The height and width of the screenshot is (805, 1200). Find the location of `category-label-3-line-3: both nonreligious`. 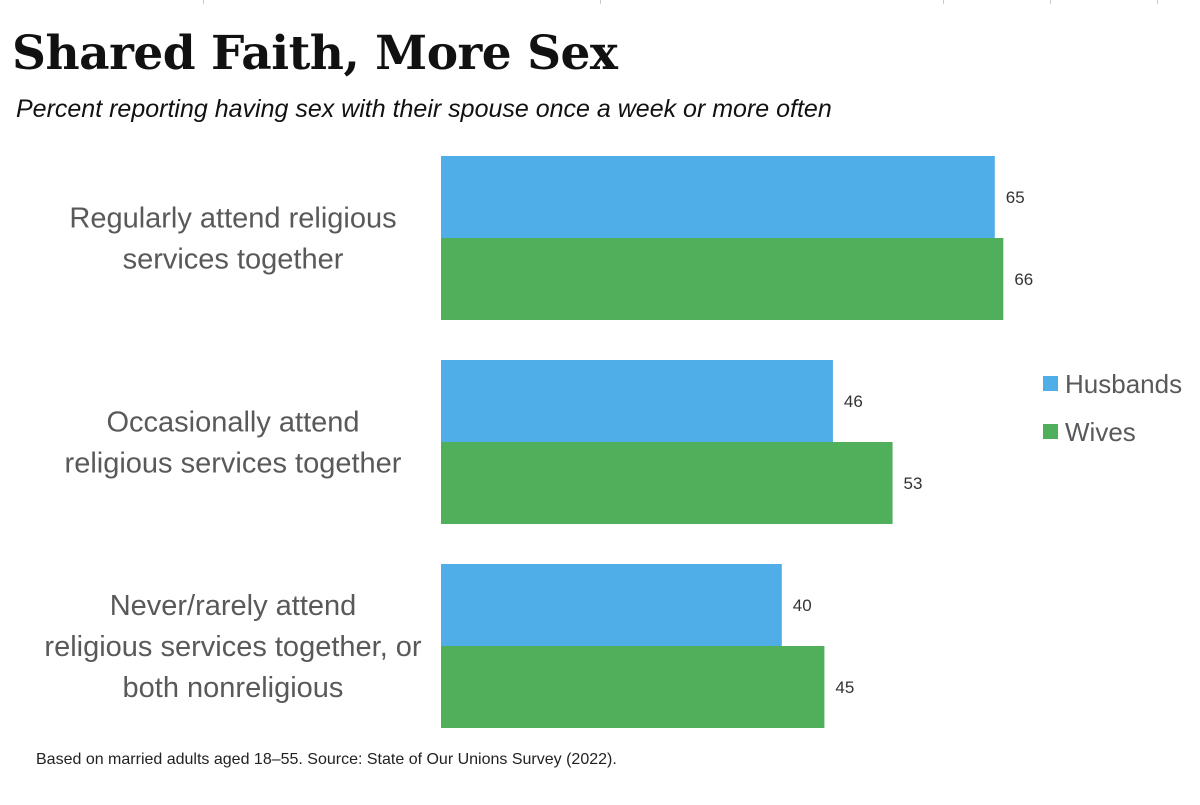

category-label-3-line-3: both nonreligious is located at coordinates (233, 688).